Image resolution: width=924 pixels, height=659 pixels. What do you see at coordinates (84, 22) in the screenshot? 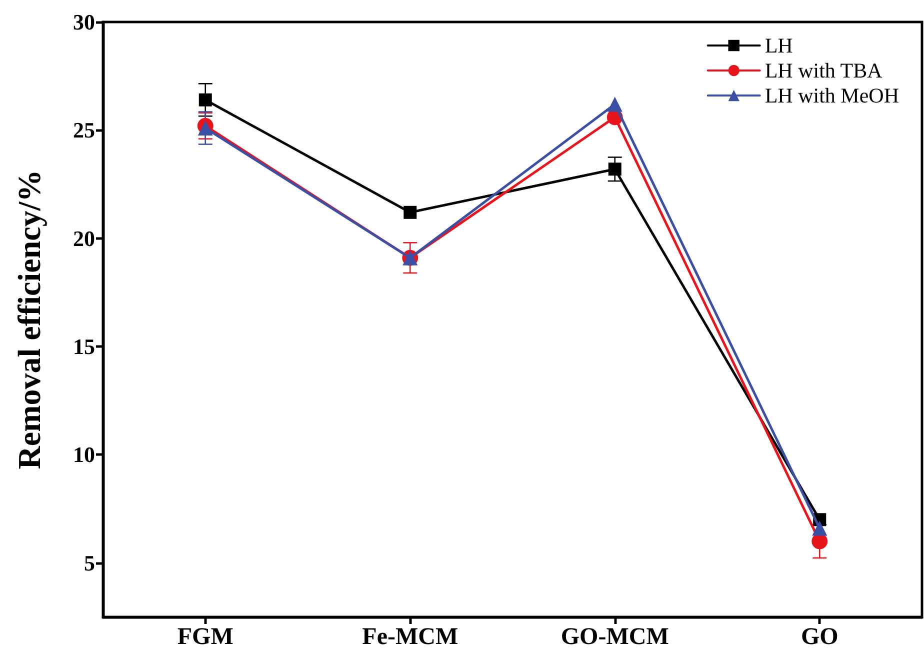
I see `y-tick-label: 30` at bounding box center [84, 22].